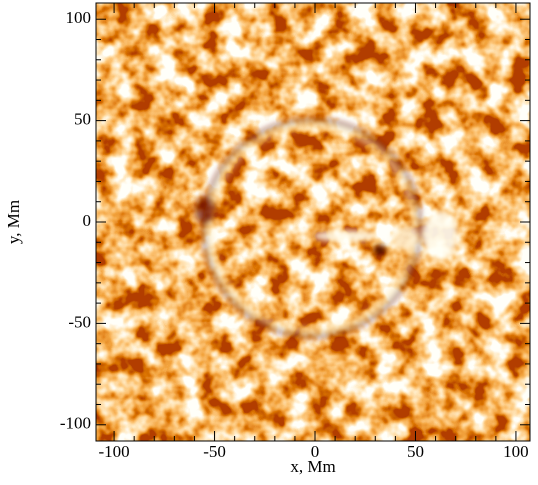  What do you see at coordinates (79, 17) in the screenshot?
I see `y-tick-label: 100` at bounding box center [79, 17].